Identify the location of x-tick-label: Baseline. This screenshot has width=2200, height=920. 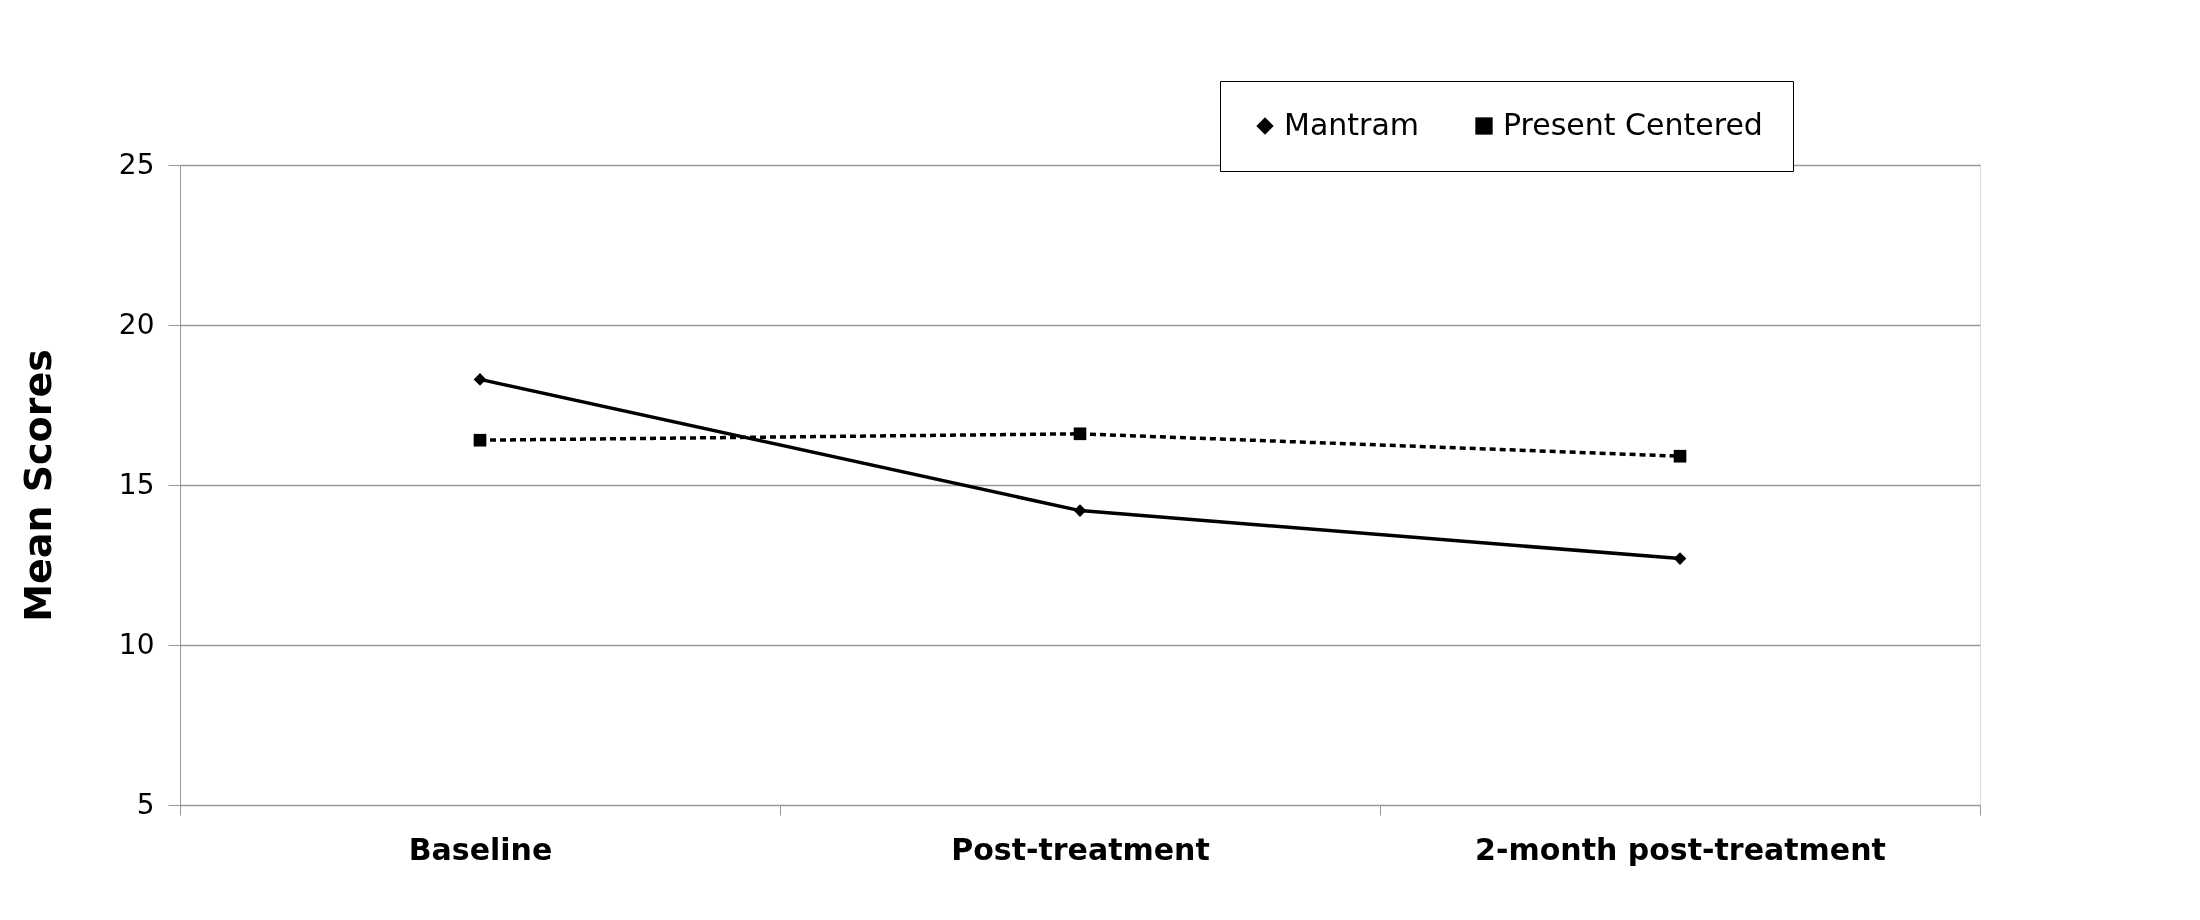
(480, 849).